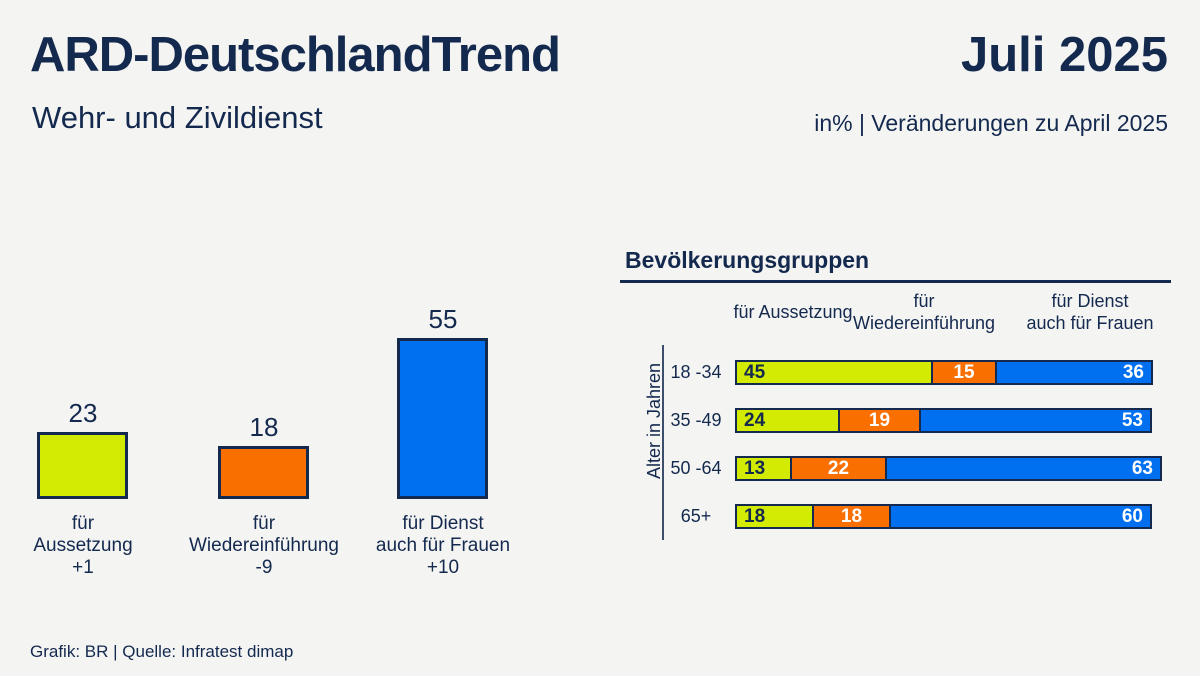 This screenshot has width=1200, height=676. Describe the element at coordinates (443, 523) in the screenshot. I see `bar-category-line: für Dienst` at that location.